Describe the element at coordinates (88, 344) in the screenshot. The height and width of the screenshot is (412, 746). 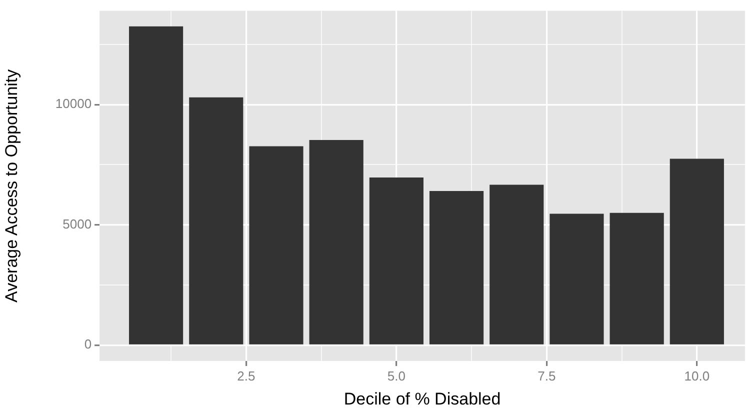
I see `y-tick-label: 0` at that location.